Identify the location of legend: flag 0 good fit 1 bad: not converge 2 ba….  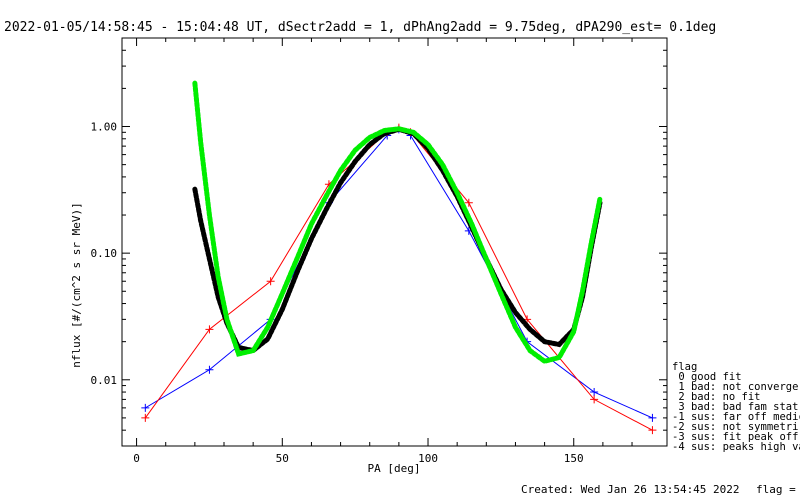
(736, 407).